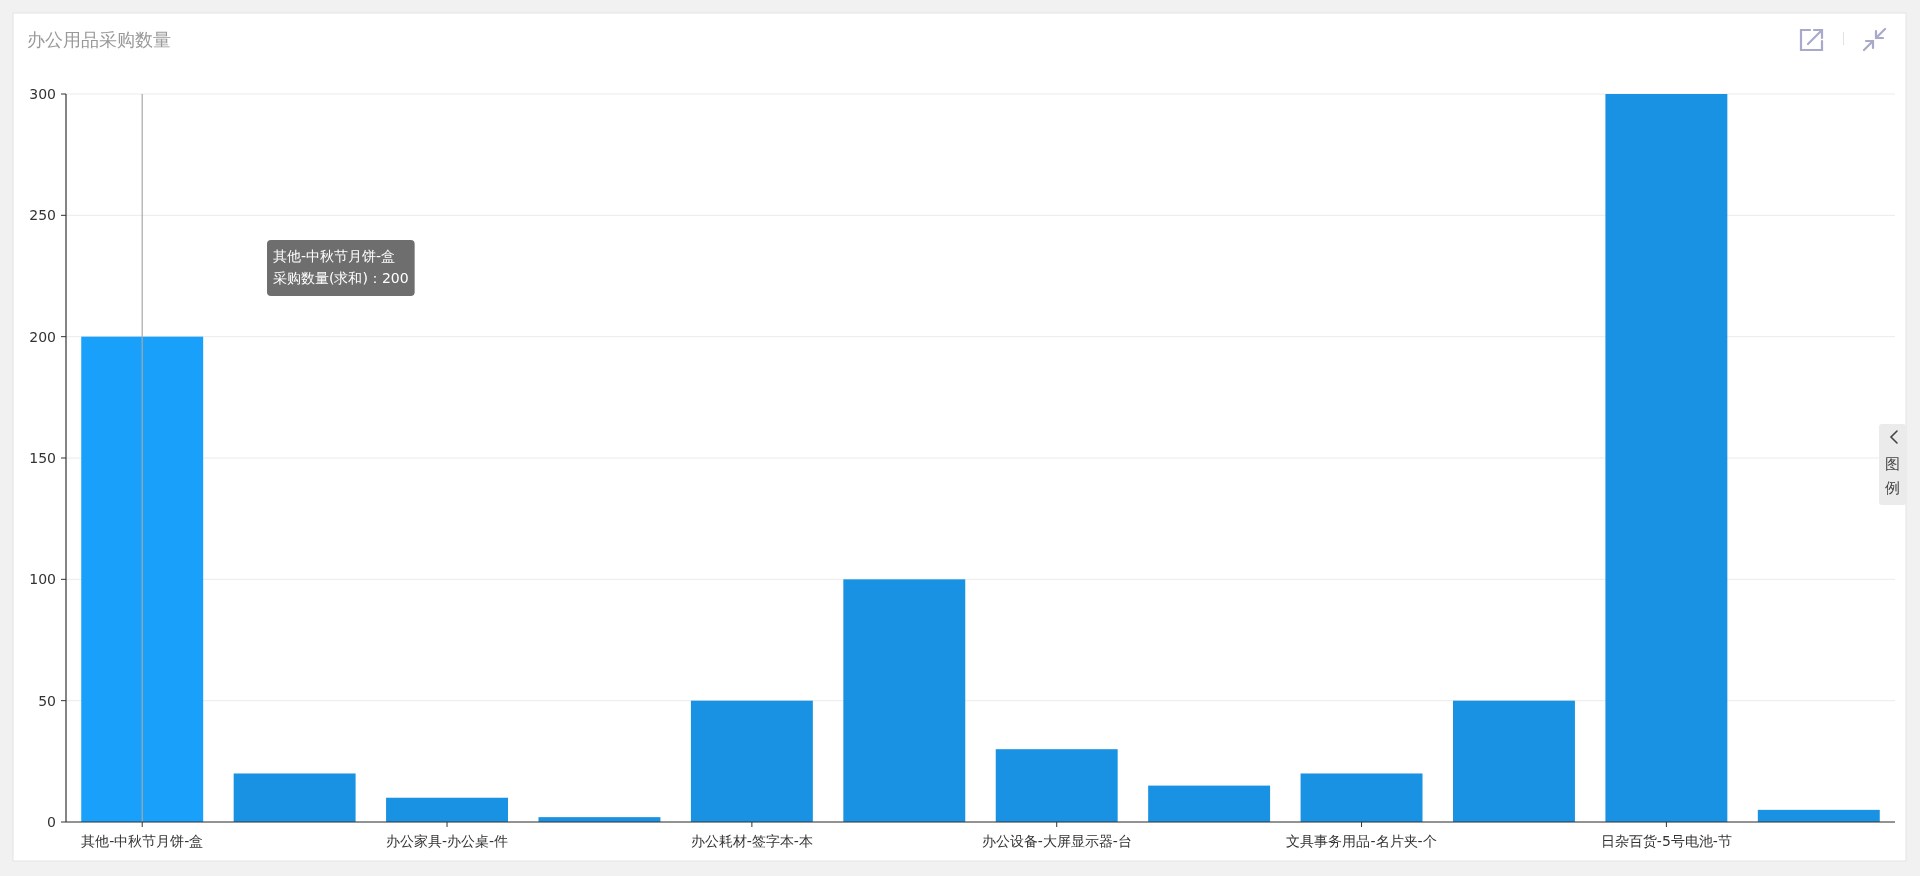  I want to click on y-tick-label: 200, so click(42, 336).